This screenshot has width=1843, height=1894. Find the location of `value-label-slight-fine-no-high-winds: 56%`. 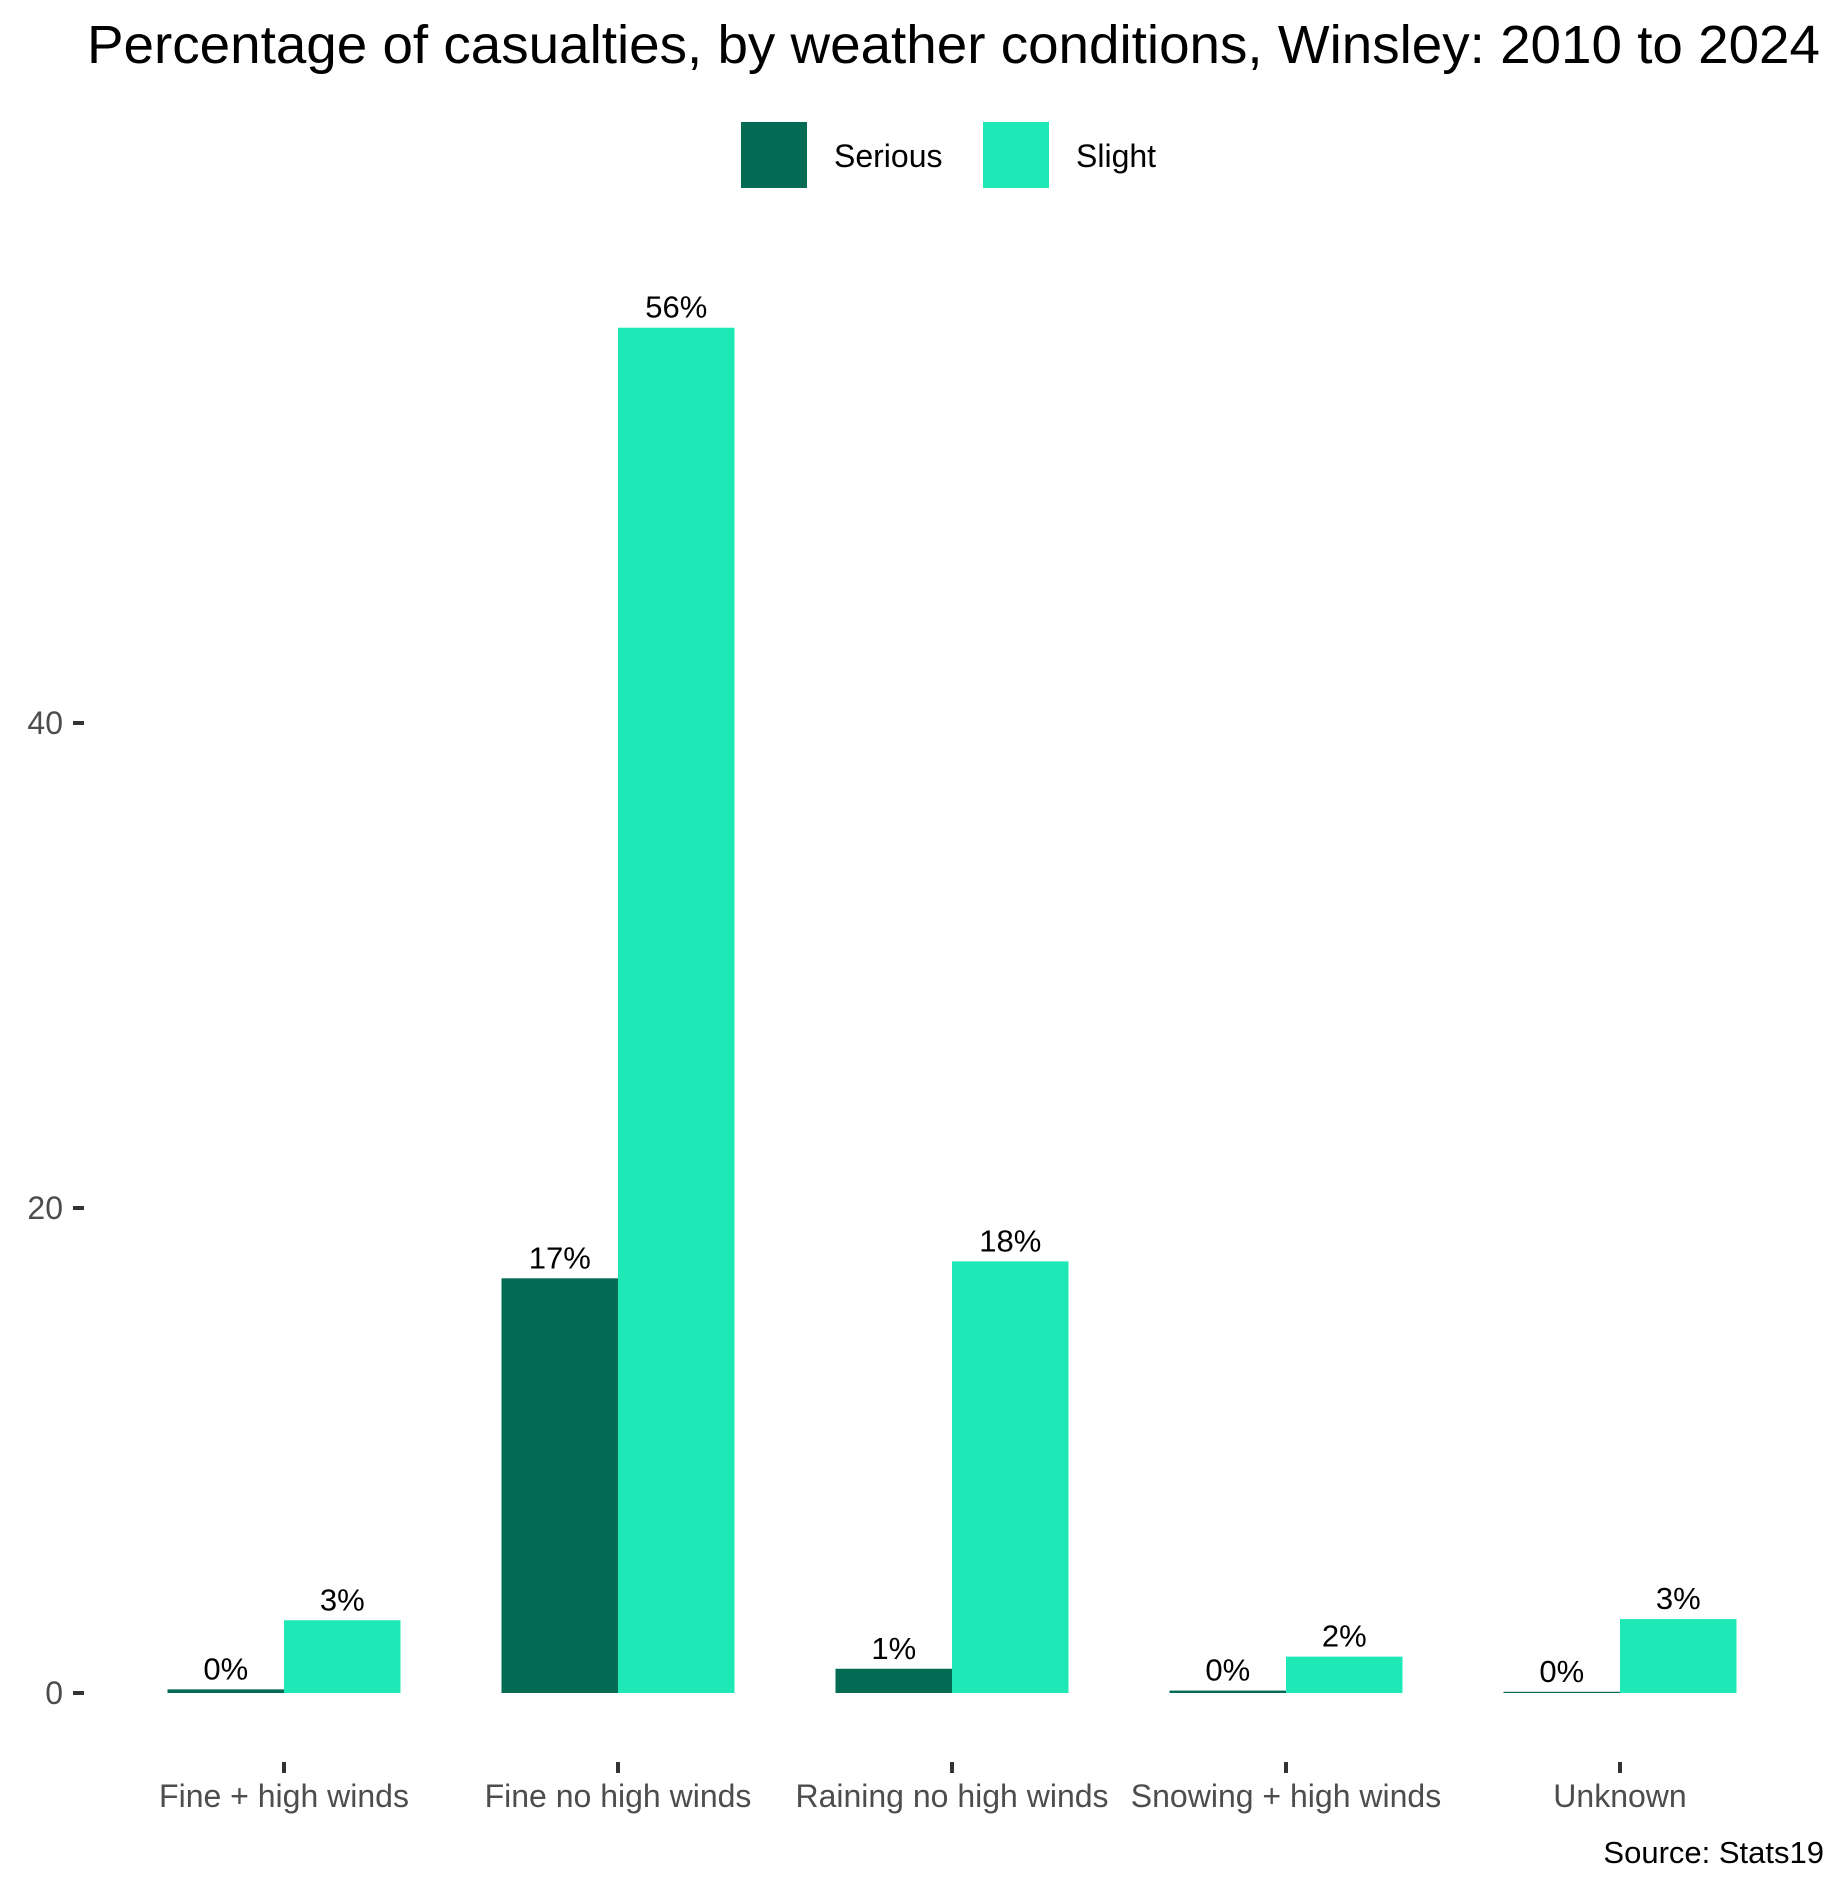

value-label-slight-fine-no-high-winds: 56% is located at coordinates (676, 307).